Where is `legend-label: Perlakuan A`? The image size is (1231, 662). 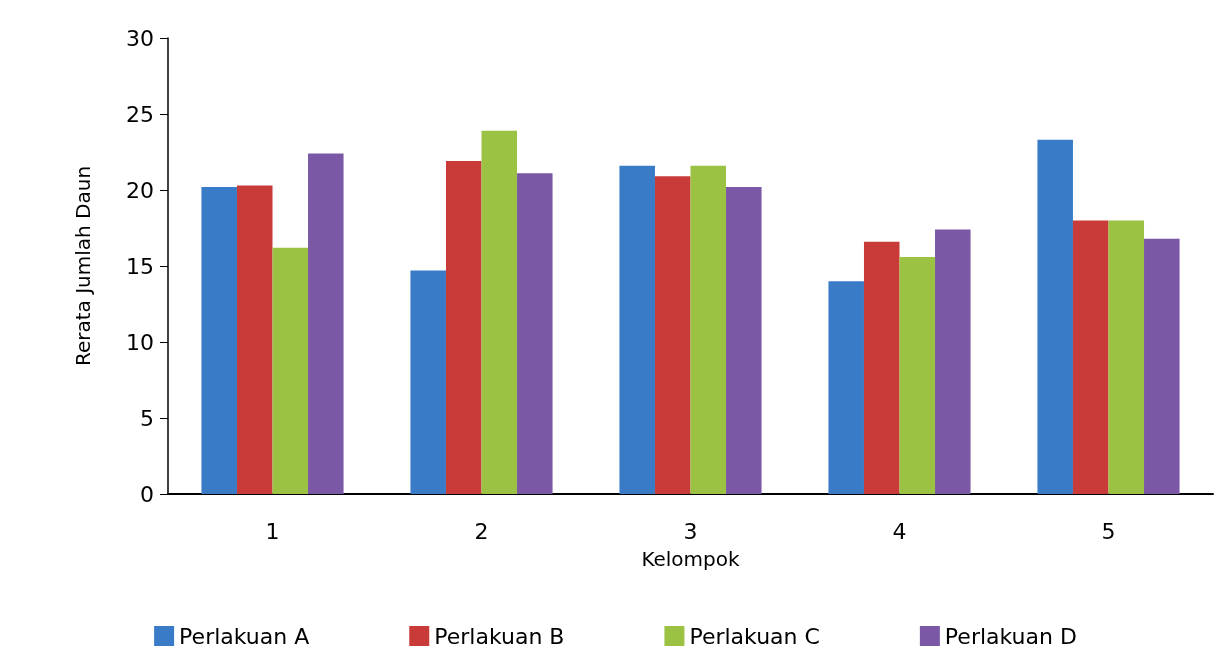
legend-label: Perlakuan A is located at coordinates (244, 636).